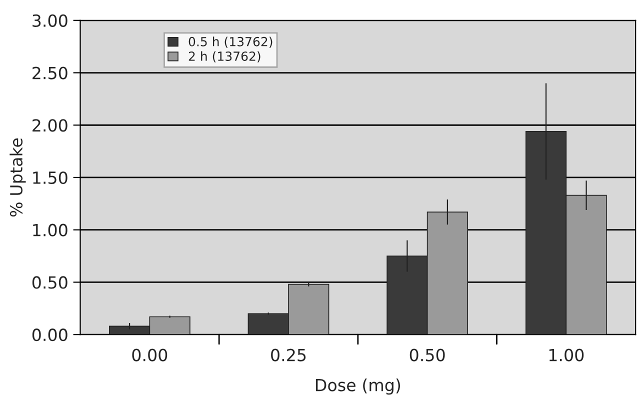 The height and width of the screenshot is (408, 642). What do you see at coordinates (230, 42) in the screenshot?
I see `legend-label: 0.5 h (13762)` at bounding box center [230, 42].